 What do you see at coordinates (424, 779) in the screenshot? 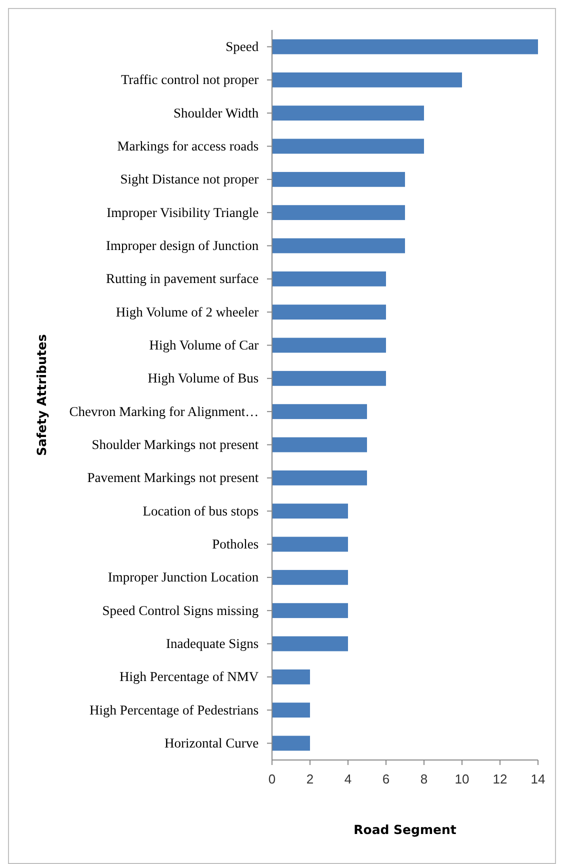
I see `x-tick-label: 8` at bounding box center [424, 779].